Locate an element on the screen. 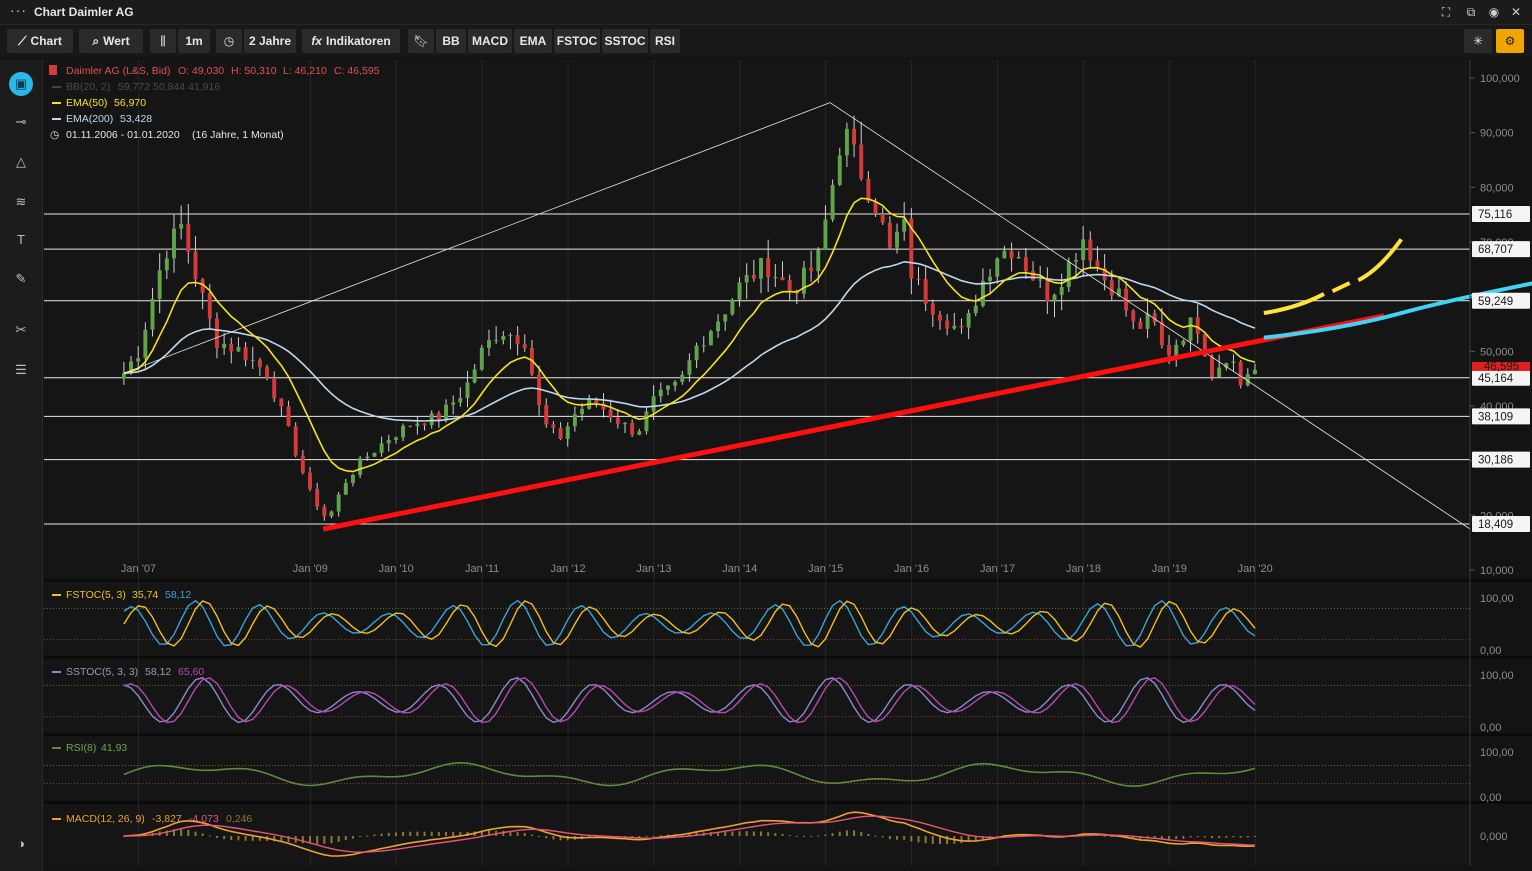  legend-ema200: EMA(200) is located at coordinates (89, 119).